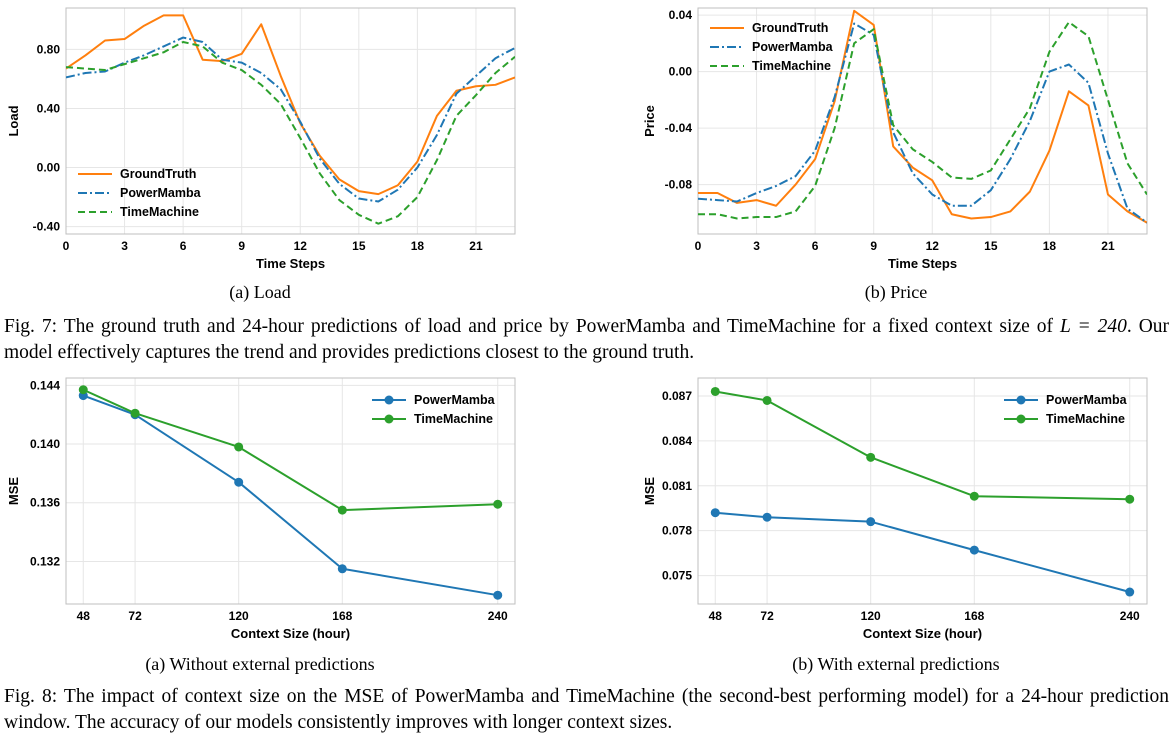 The image size is (1171, 738). Describe the element at coordinates (49, 168) in the screenshot. I see `chart-load-ytick-label: 0.00` at that location.